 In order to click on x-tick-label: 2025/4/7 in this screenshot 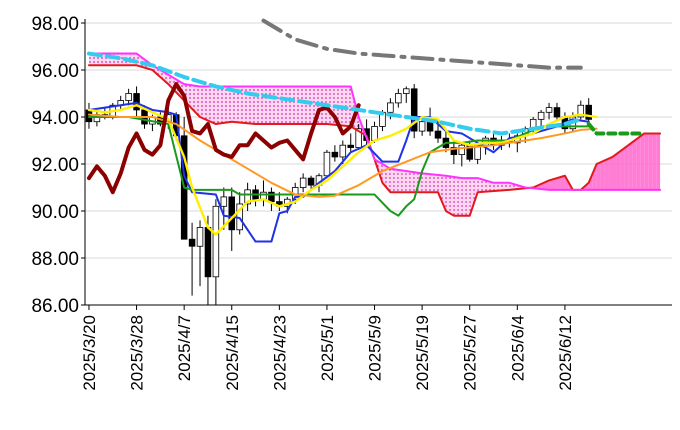, I will do `click(184, 348)`.